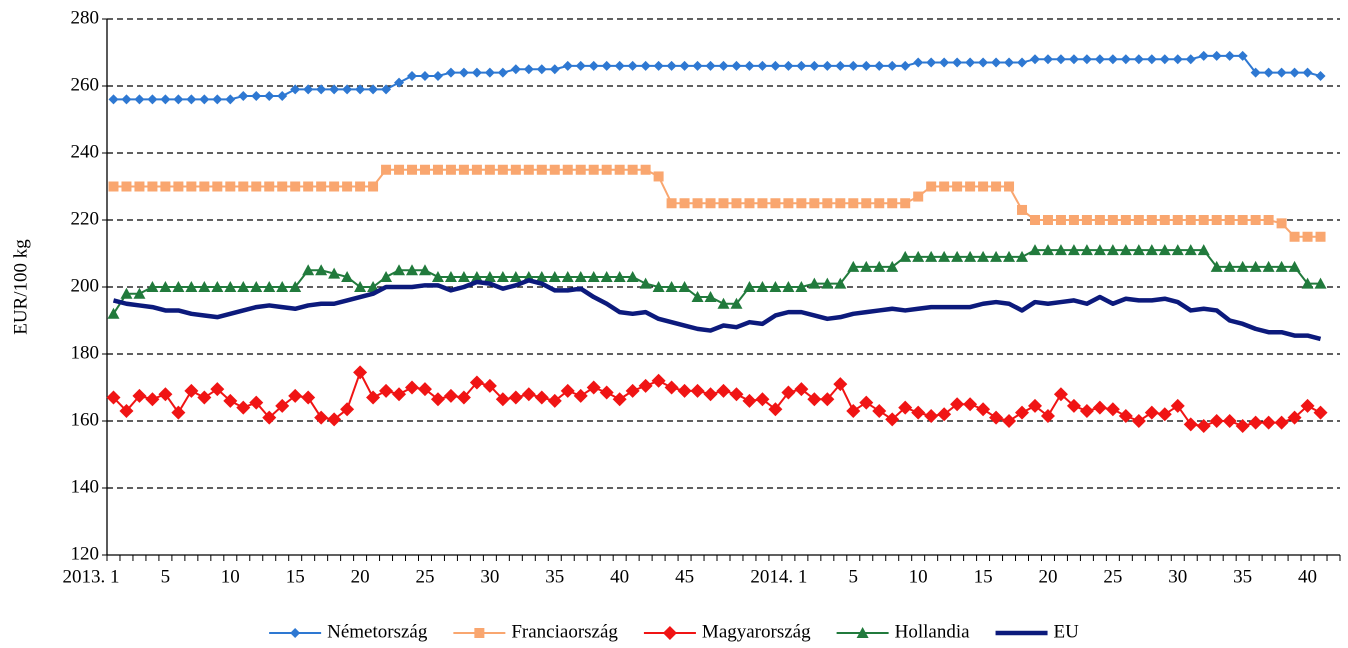 Image resolution: width=1348 pixels, height=648 pixels. Describe the element at coordinates (756, 631) in the screenshot. I see `legend-label: Magyarország` at that location.